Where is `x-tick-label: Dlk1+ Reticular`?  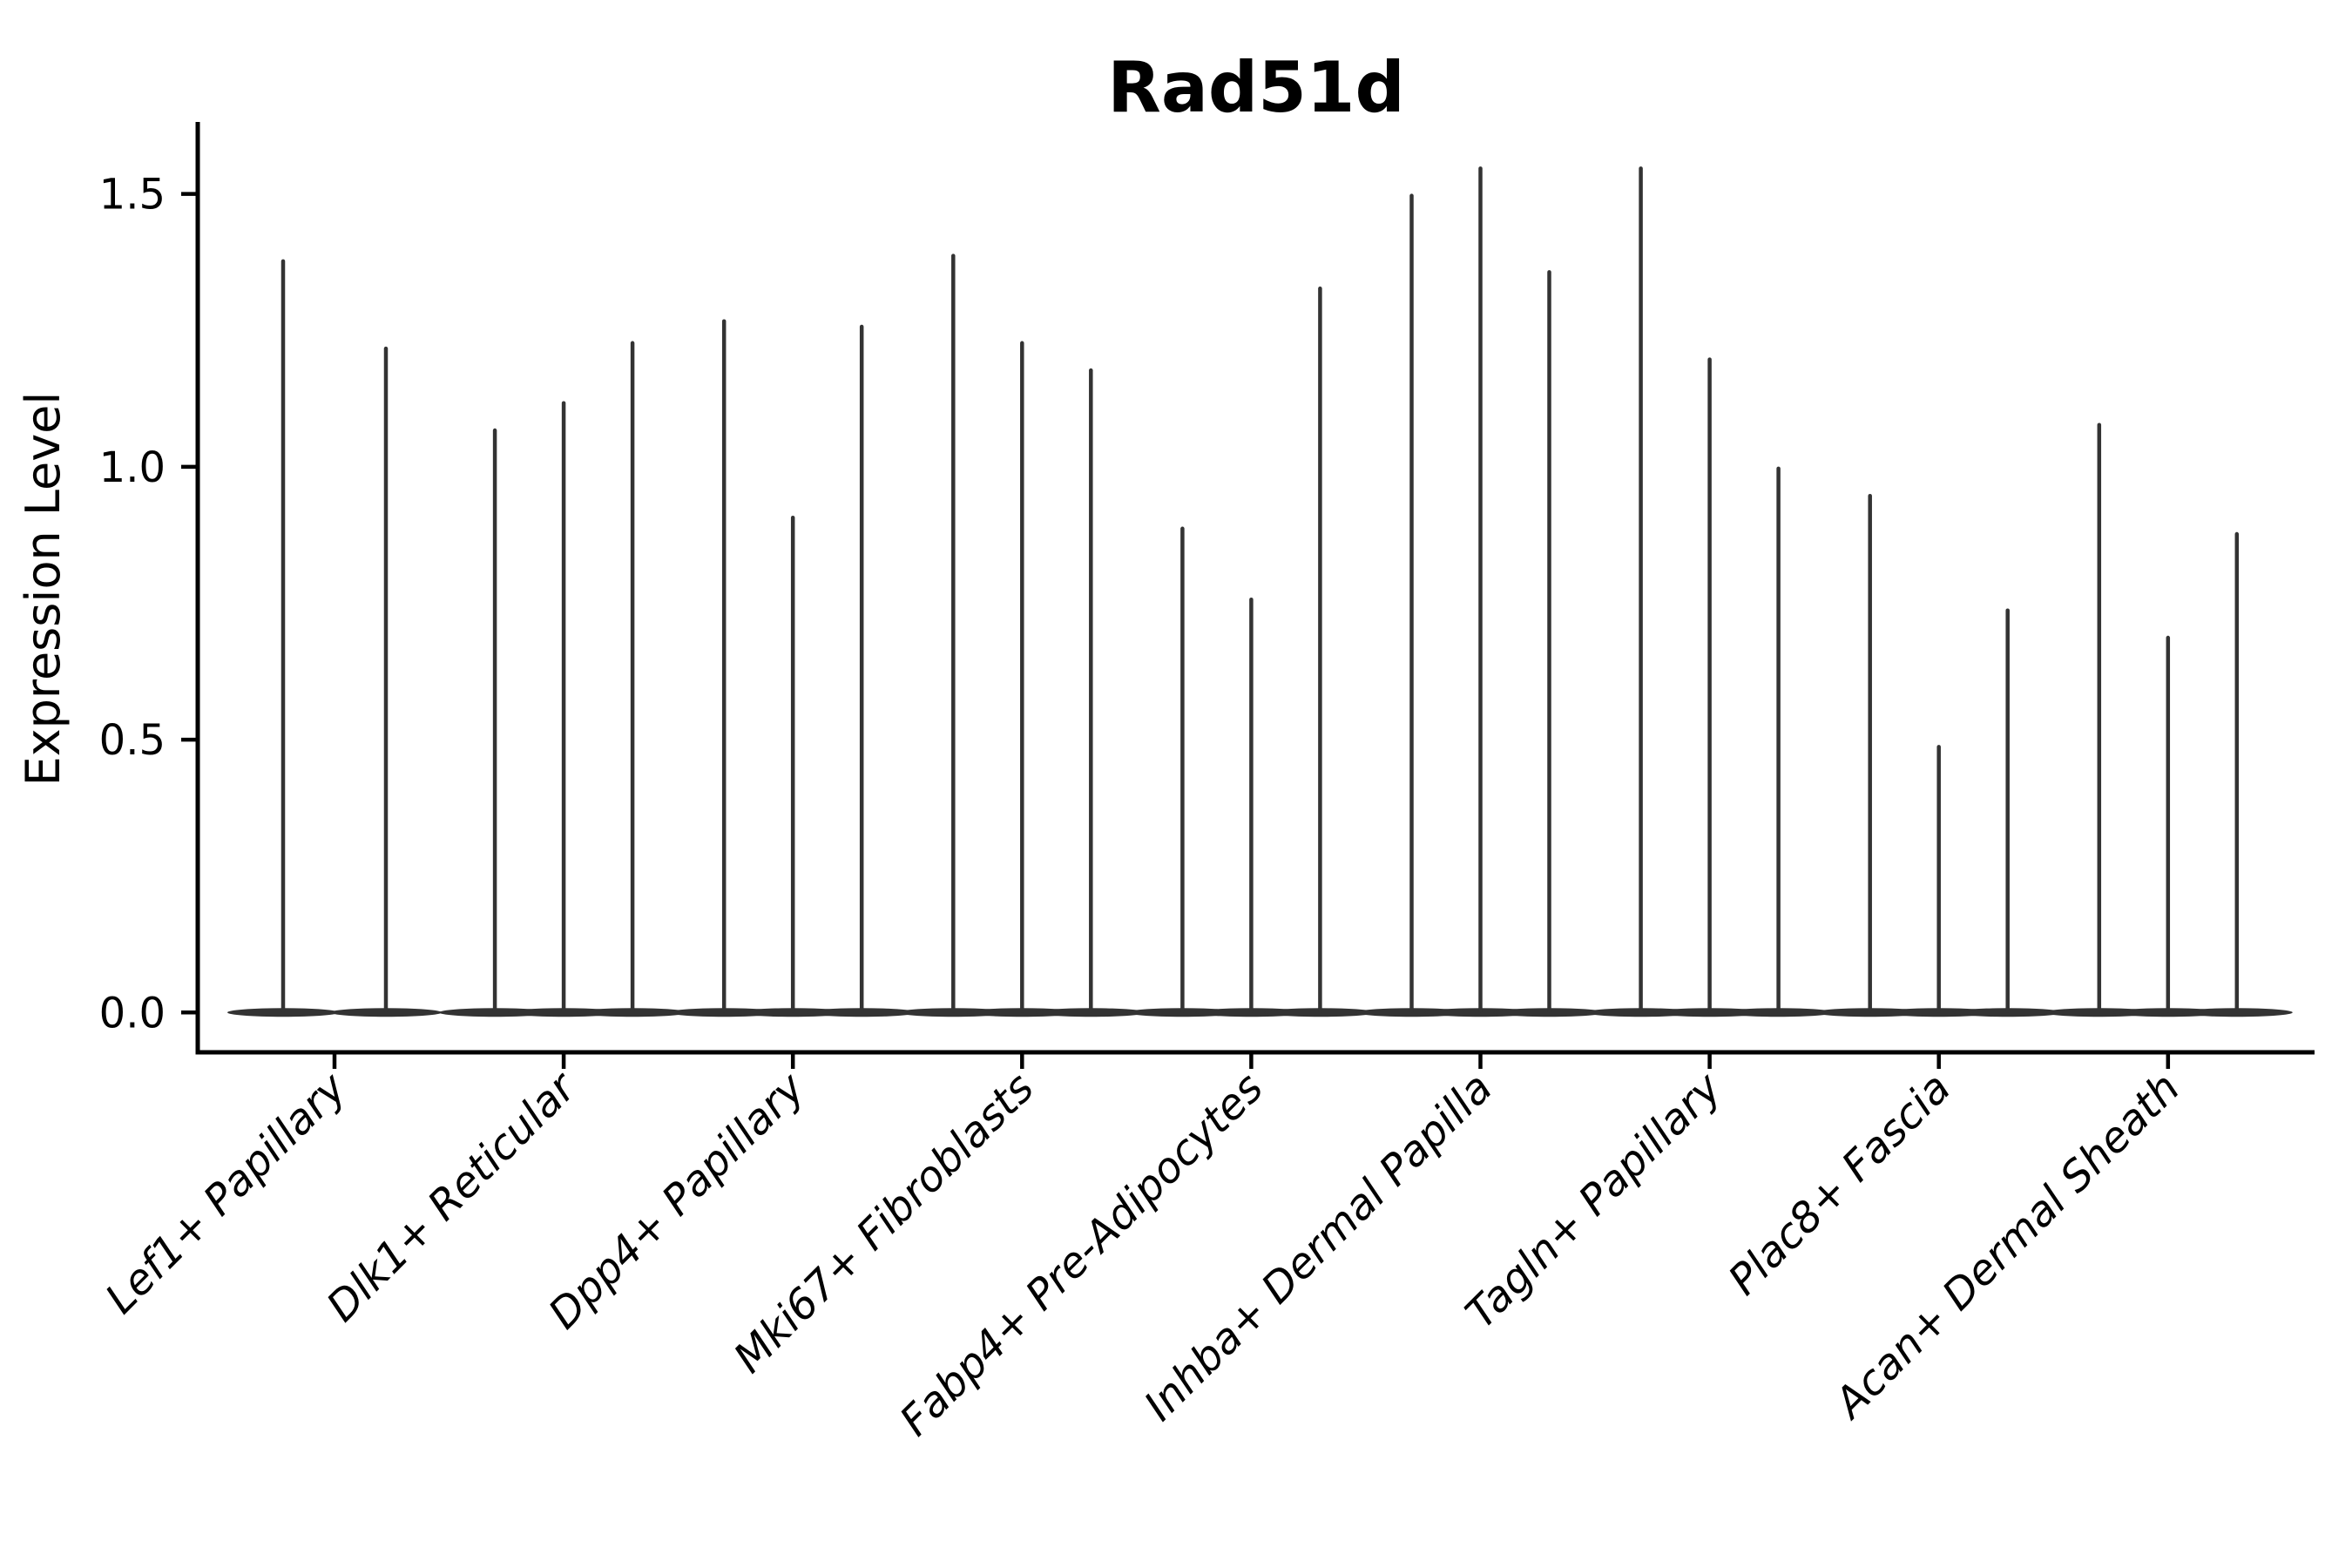
x-tick-label: Dlk1+ Reticular is located at coordinates (452, 1197).